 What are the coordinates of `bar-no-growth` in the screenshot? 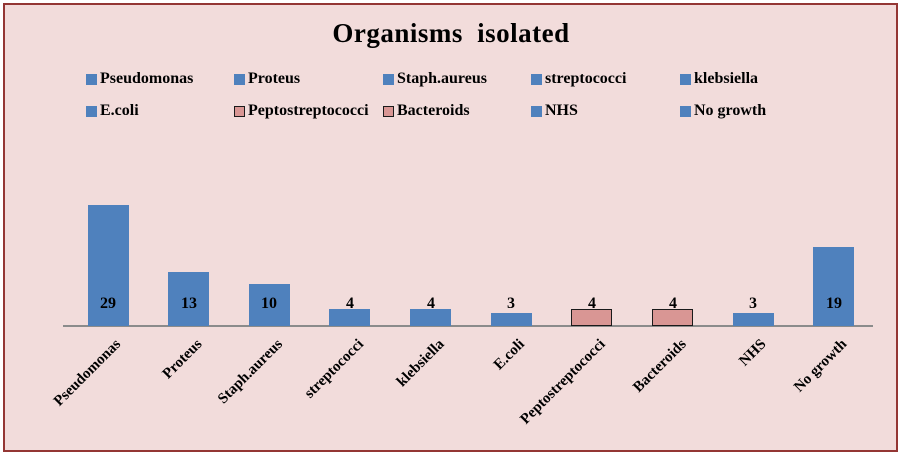 It's located at (833, 286).